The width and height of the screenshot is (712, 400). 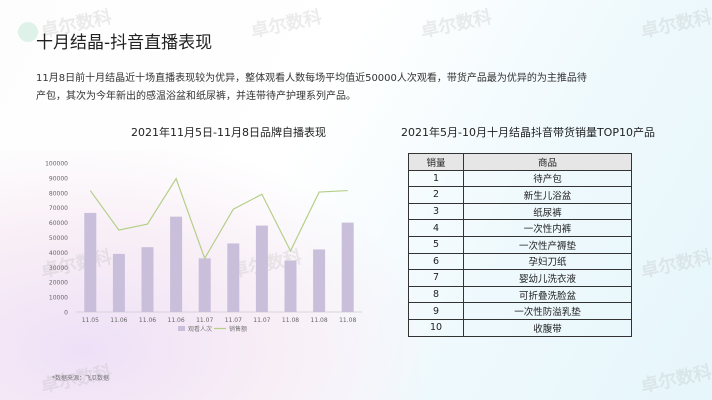 I want to click on table-row: 4 一次性内裤, so click(x=520, y=228).